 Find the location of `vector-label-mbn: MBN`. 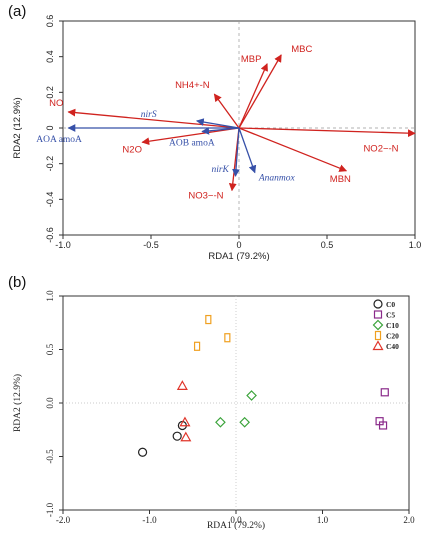

vector-label-mbn: MBN is located at coordinates (340, 179).